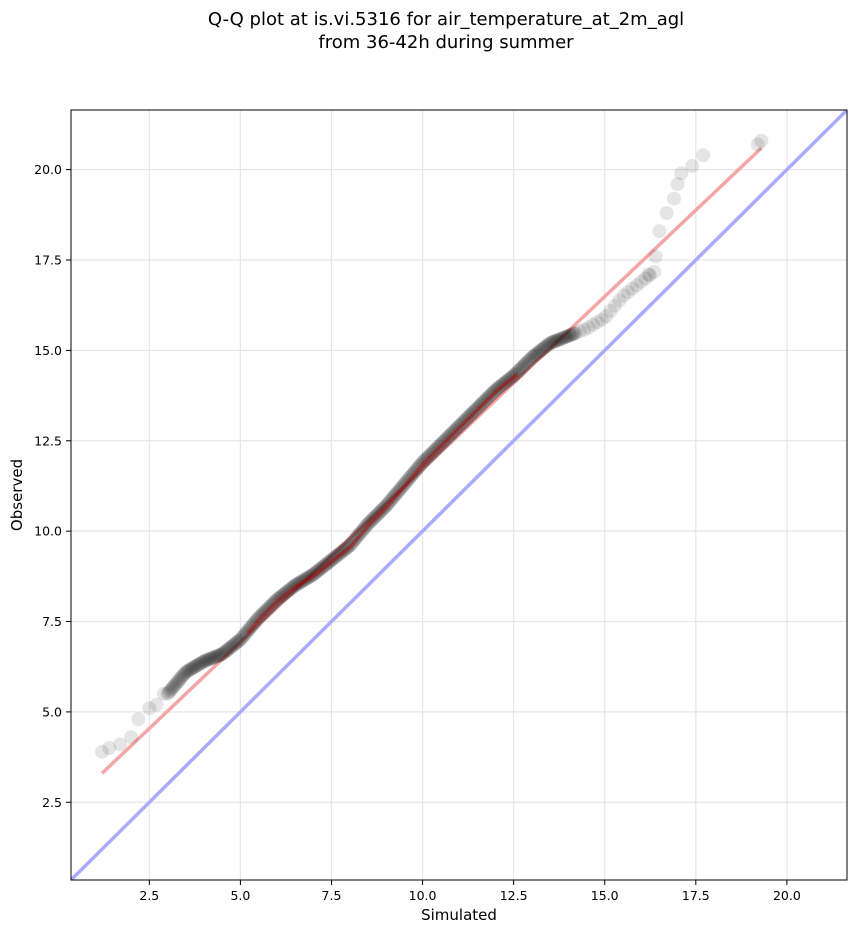 The height and width of the screenshot is (934, 856). What do you see at coordinates (52, 711) in the screenshot?
I see `y-tick-label: 5.0` at bounding box center [52, 711].